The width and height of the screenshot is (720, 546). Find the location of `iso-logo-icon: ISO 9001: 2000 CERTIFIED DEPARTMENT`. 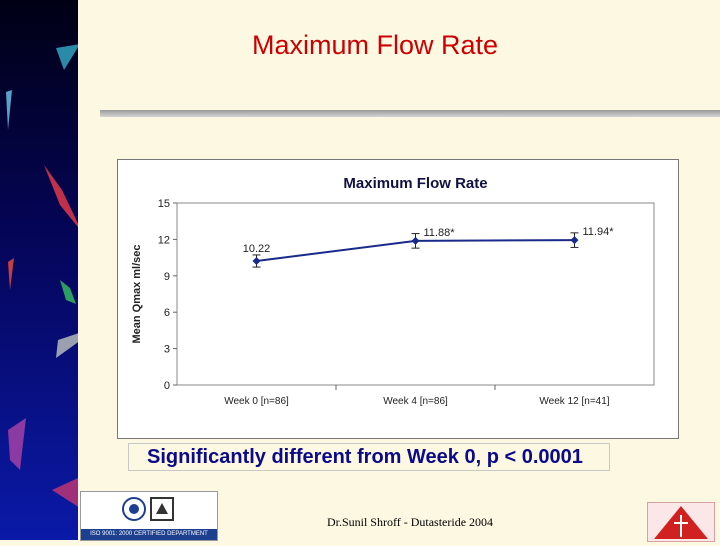

iso-logo-icon: ISO 9001: 2000 CERTIFIED DEPARTMENT is located at coordinates (149, 516).